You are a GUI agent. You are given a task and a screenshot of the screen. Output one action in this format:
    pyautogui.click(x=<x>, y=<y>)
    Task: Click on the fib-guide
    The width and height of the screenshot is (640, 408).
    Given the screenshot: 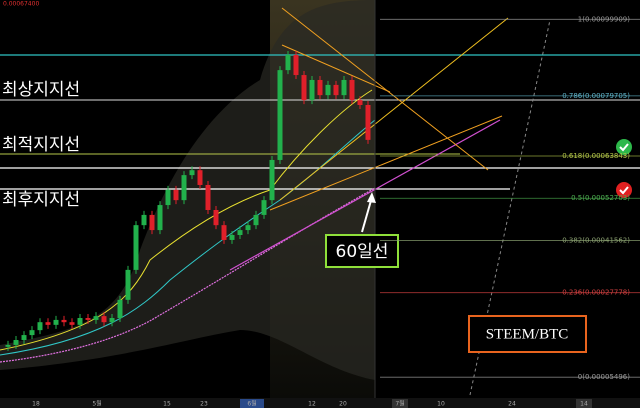 What is the action you would take?
    pyautogui.click(x=510, y=207)
    